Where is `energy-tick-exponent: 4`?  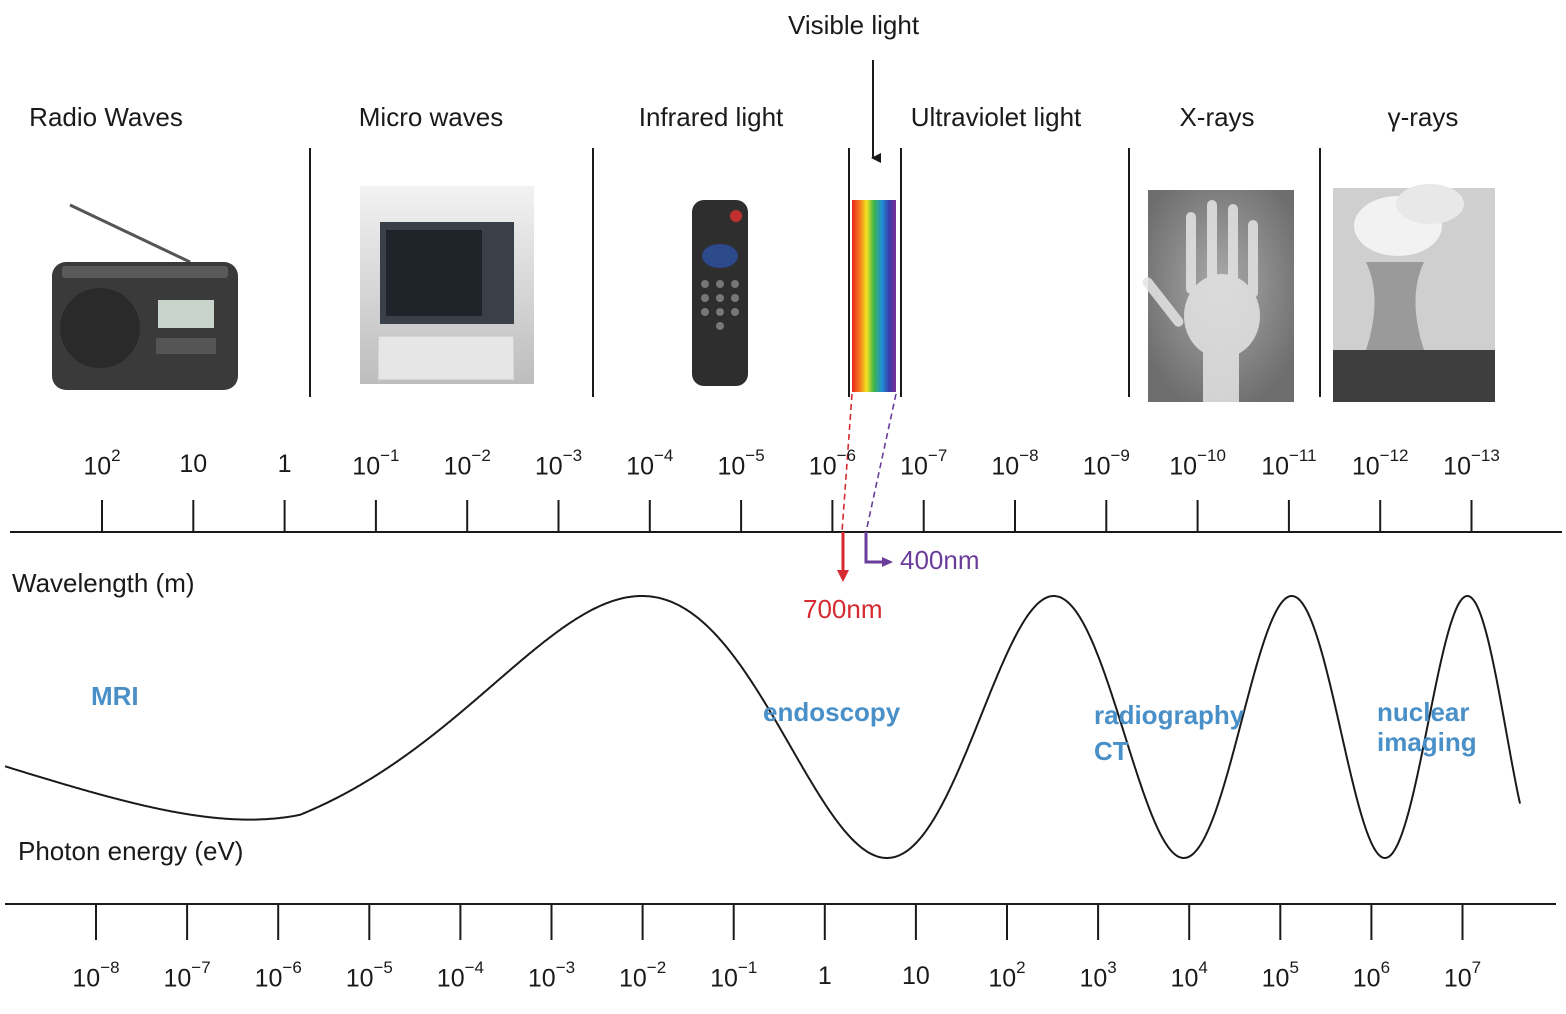 energy-tick-exponent: 4 is located at coordinates (1203, 967).